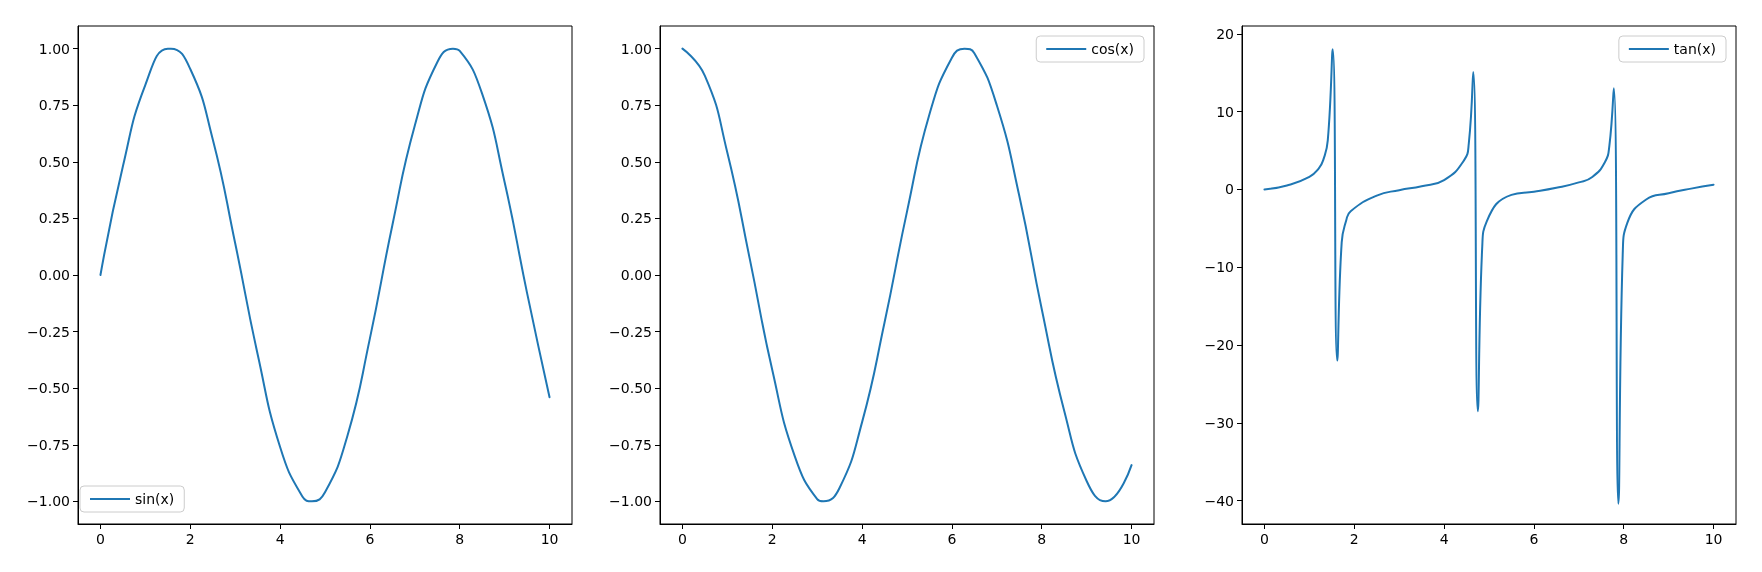 Image resolution: width=1762 pixels, height=572 pixels. Describe the element at coordinates (1219, 345) in the screenshot. I see `y-tick-label: −20` at that location.